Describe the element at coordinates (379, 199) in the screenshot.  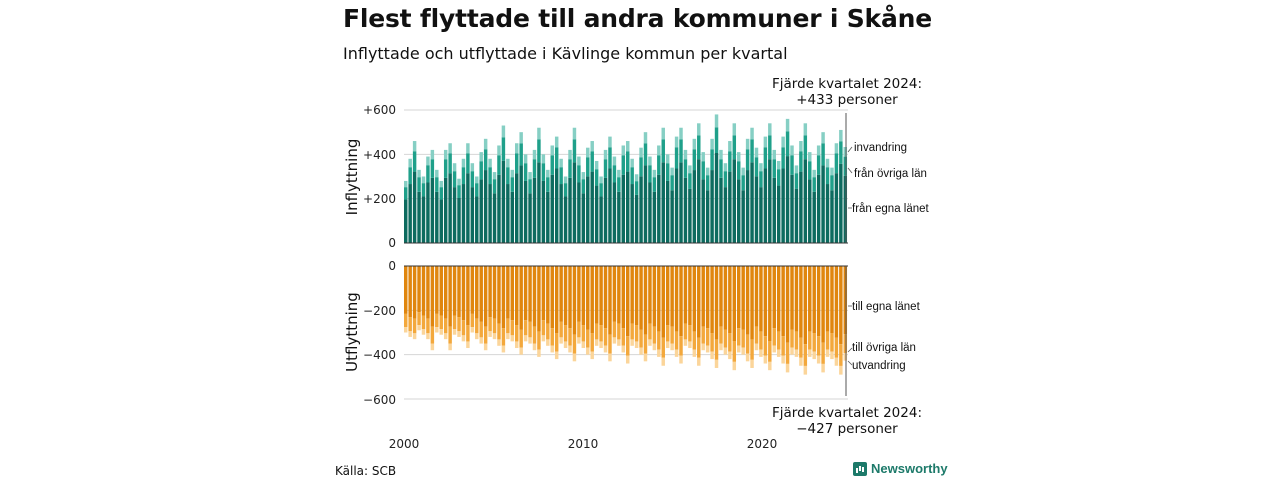
I see `top-ytick-label: +200` at that location.